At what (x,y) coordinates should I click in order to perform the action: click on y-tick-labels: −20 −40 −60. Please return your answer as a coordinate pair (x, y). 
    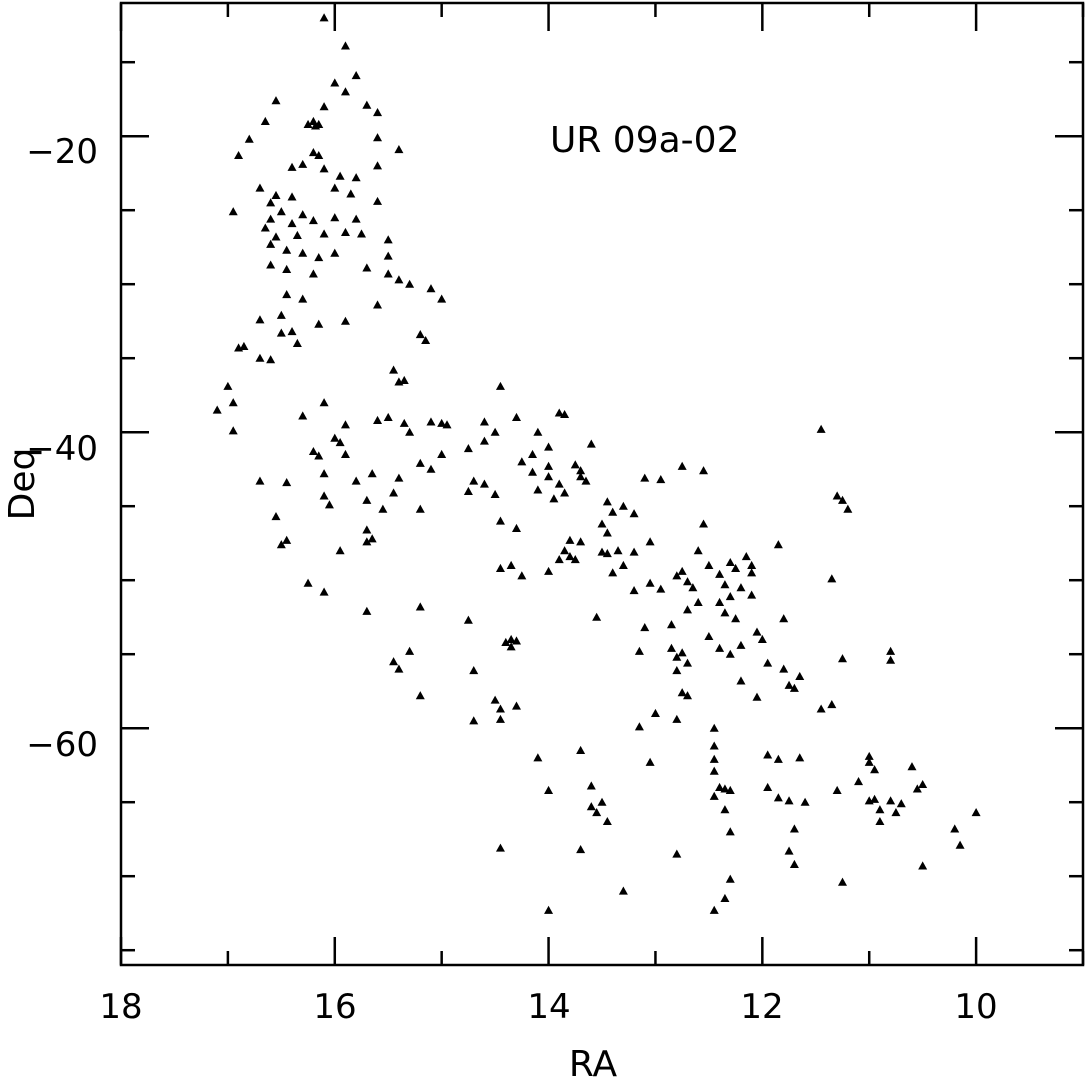
    Looking at the image, I should click on (62, 448).